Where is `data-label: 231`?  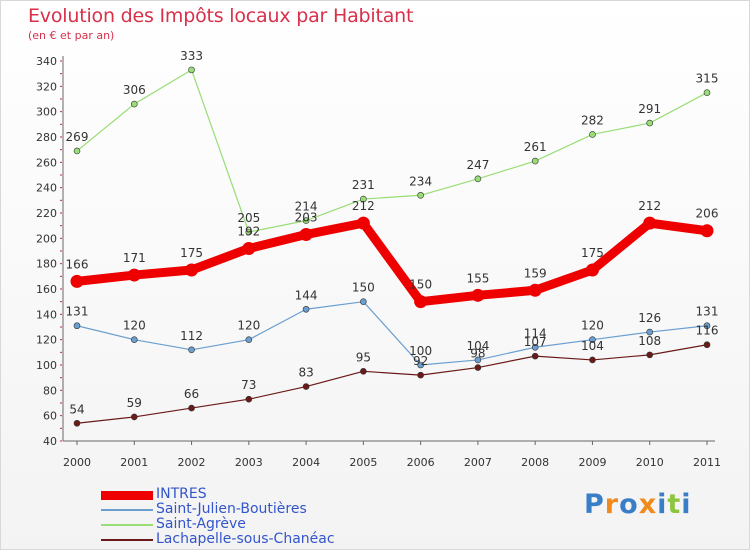 data-label: 231 is located at coordinates (363, 185).